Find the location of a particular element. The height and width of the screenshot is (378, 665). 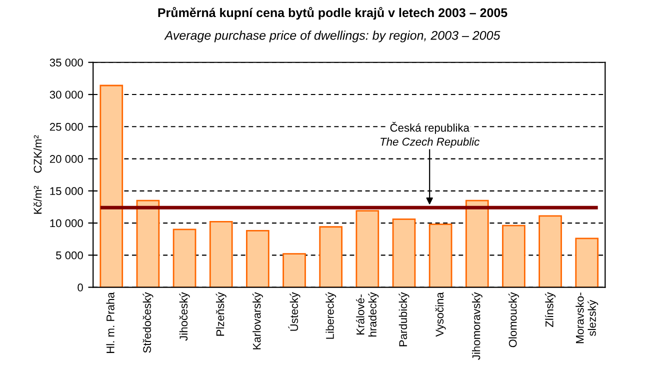

x-tick-label: Králové- hradecký is located at coordinates (367, 314).